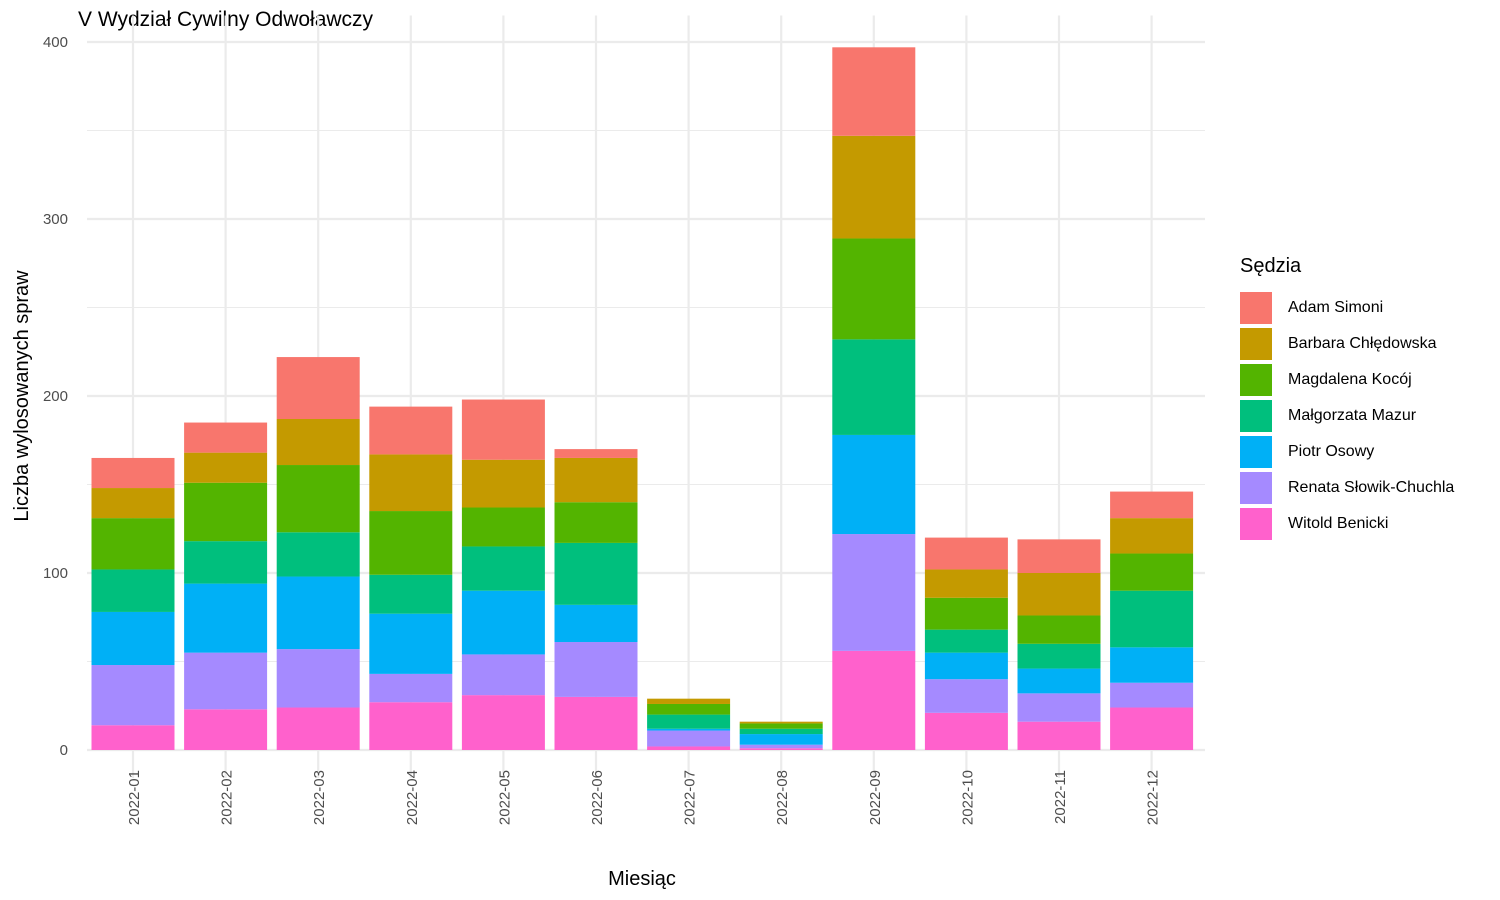 The height and width of the screenshot is (900, 1500). What do you see at coordinates (1371, 487) in the screenshot?
I see `legend-label: Renata Słowik-Chuchla` at bounding box center [1371, 487].